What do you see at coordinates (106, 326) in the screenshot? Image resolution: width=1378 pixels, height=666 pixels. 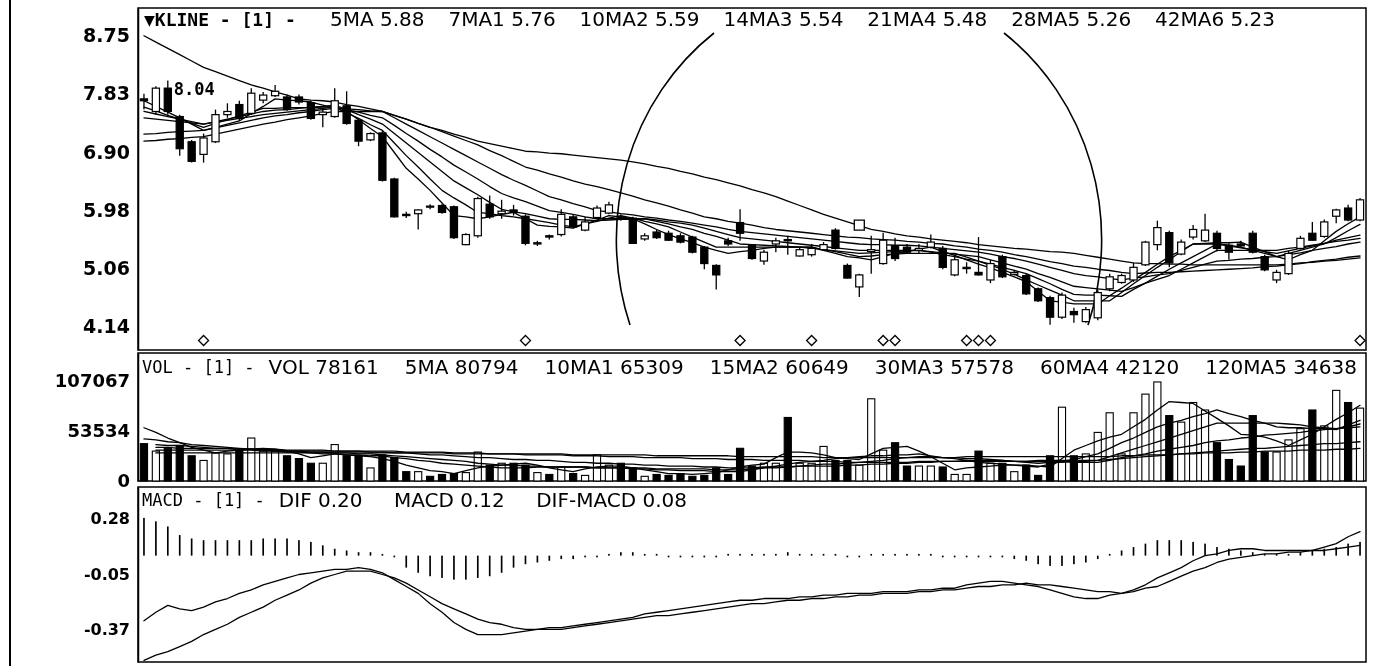 I see `y-tick-label: 4.14` at bounding box center [106, 326].